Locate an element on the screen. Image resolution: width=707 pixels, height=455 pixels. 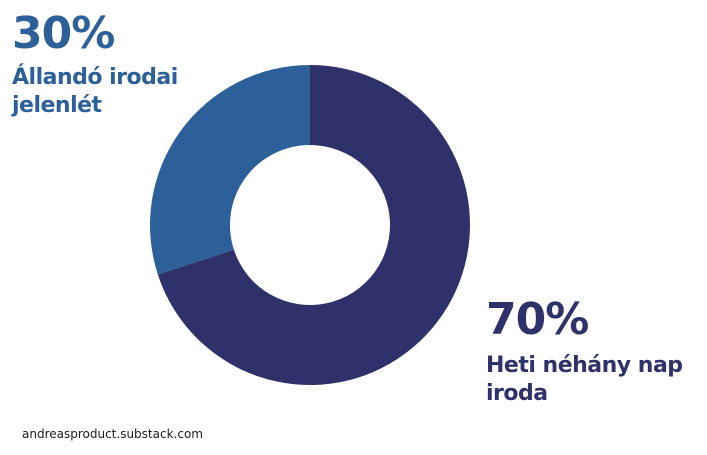
category-label-line: Állandó irodai is located at coordinates (95, 77).